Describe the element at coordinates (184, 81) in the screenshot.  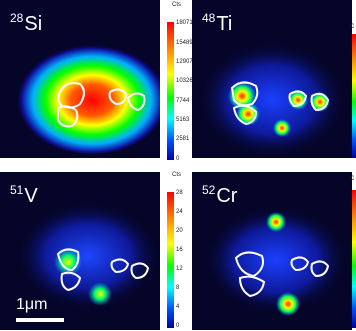
I see `colorbar-tick: 10326` at that location.